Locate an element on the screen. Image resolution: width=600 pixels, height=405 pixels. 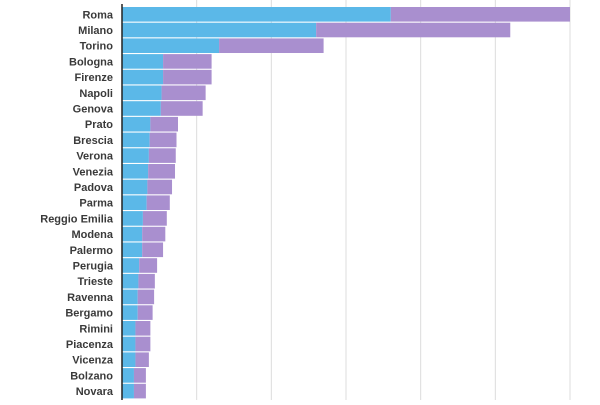
category-label: Bergamo is located at coordinates (89, 314).